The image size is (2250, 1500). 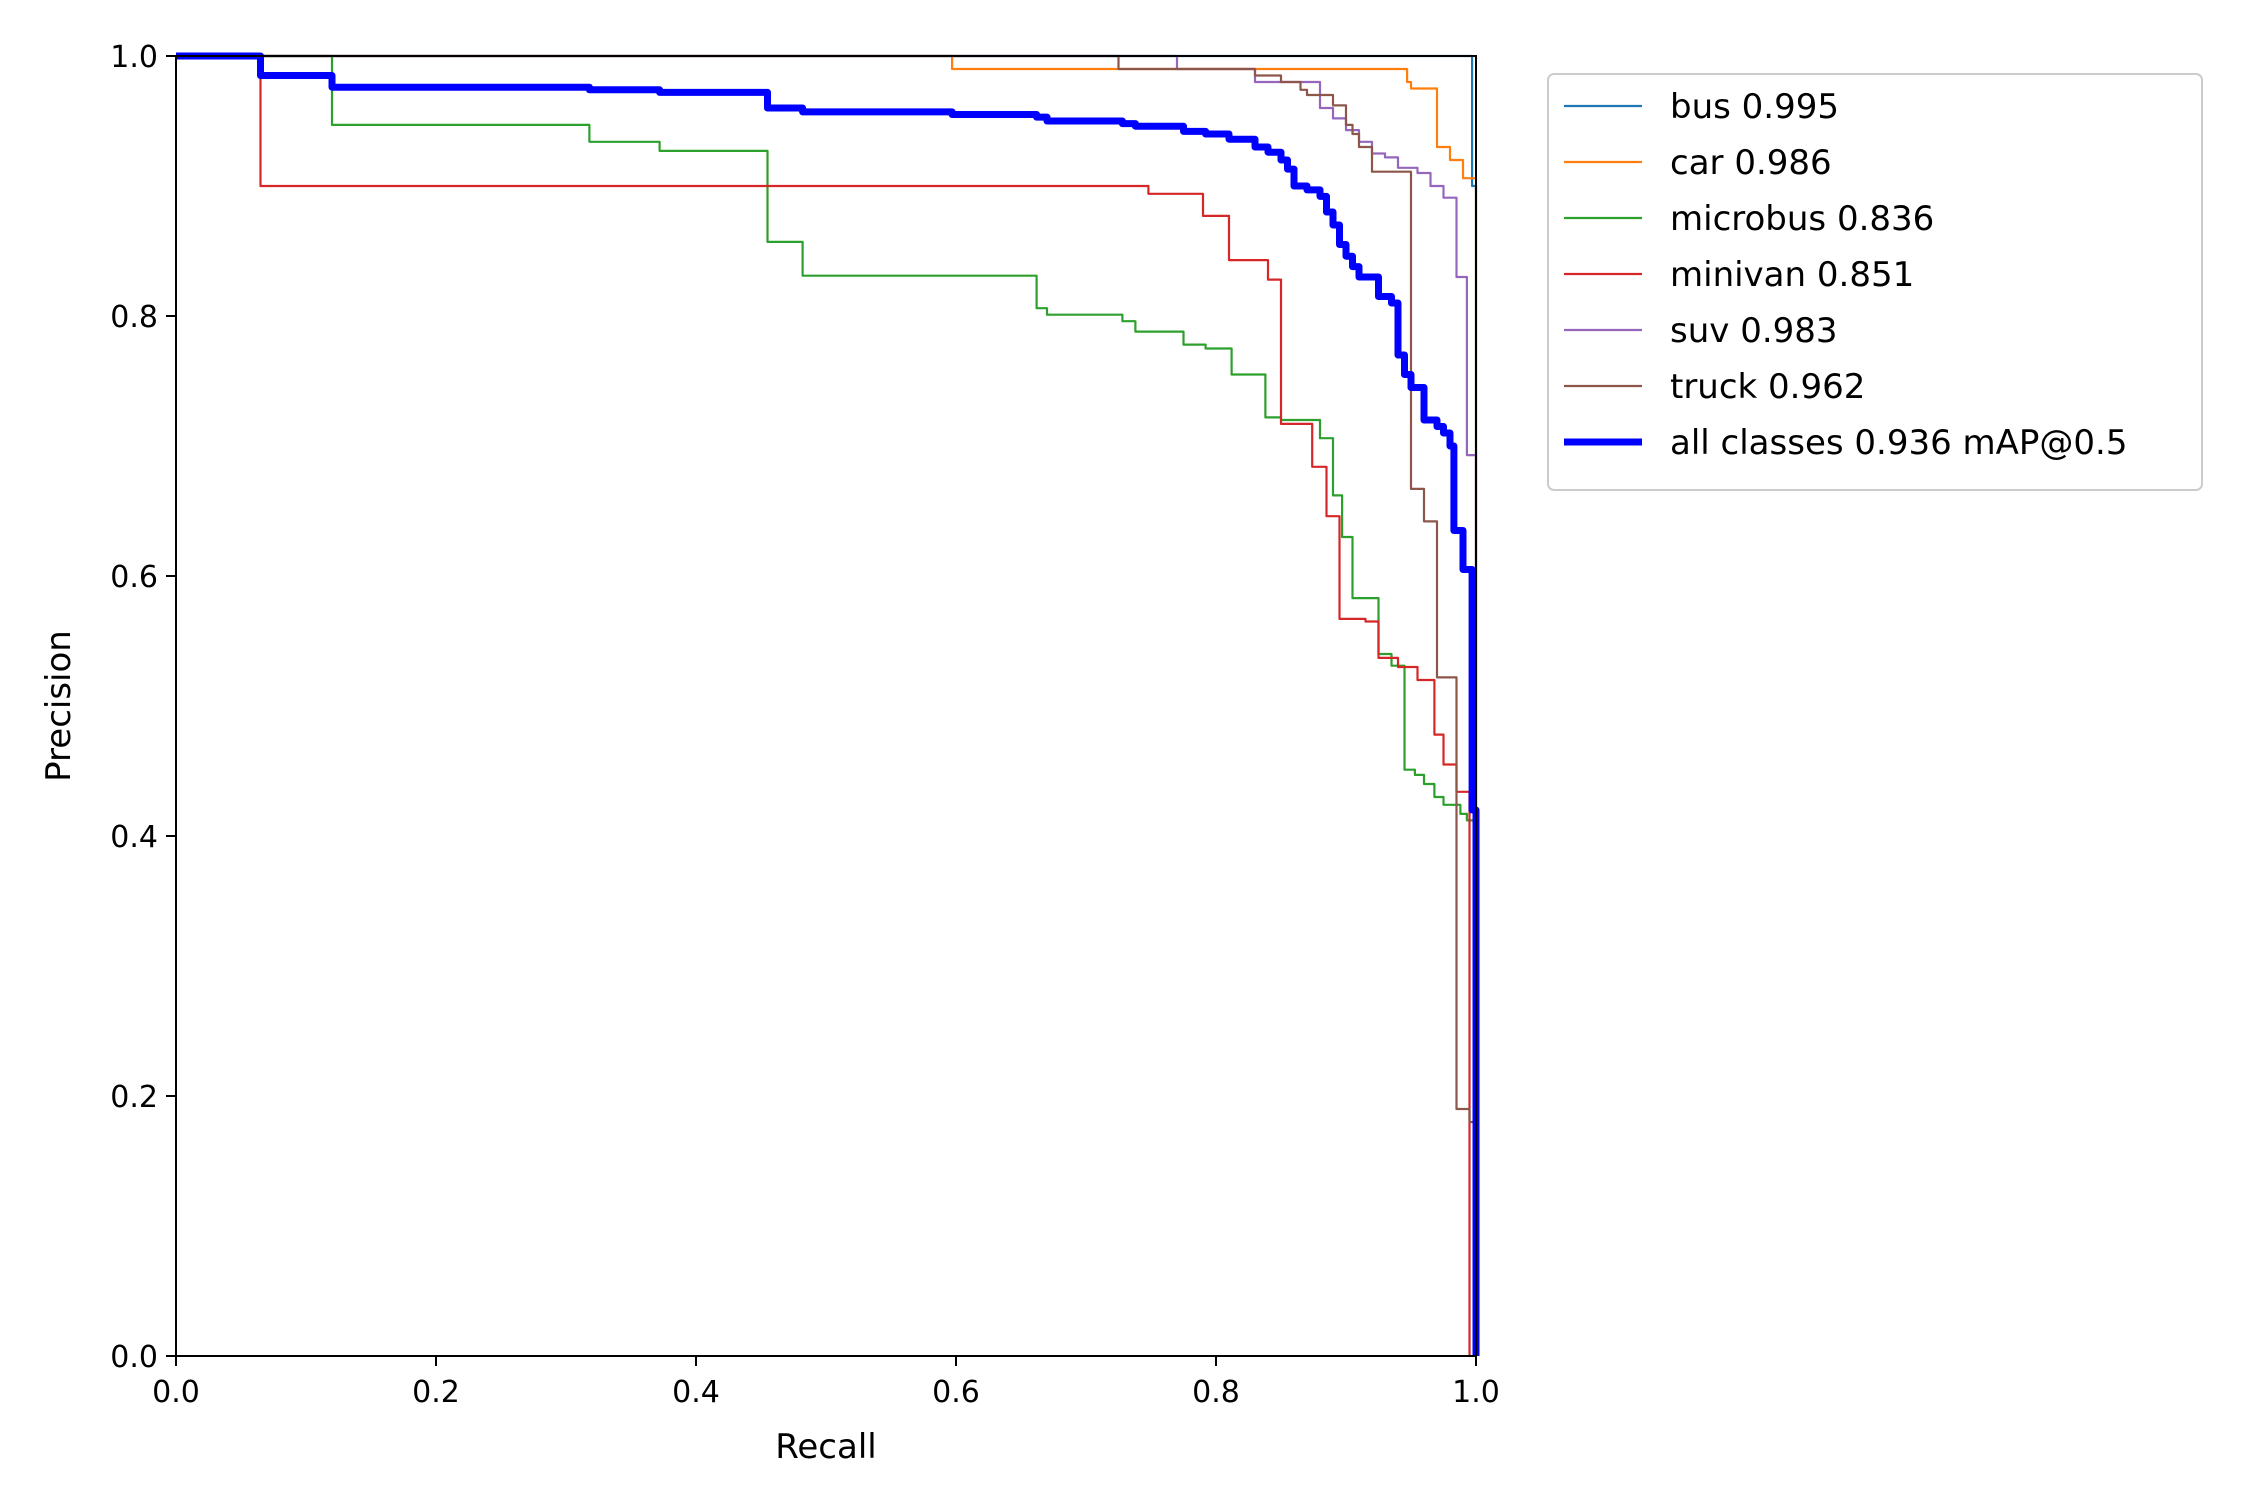 What do you see at coordinates (59, 706) in the screenshot?
I see `y-axis-label: Precision` at bounding box center [59, 706].